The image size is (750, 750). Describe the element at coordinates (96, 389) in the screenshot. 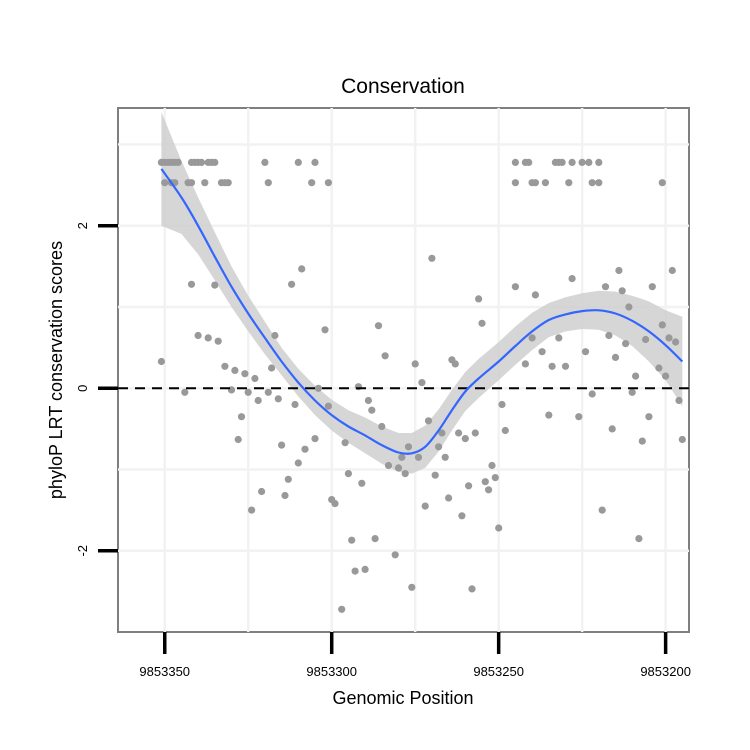

I see `y-axis: -2 0 2` at that location.